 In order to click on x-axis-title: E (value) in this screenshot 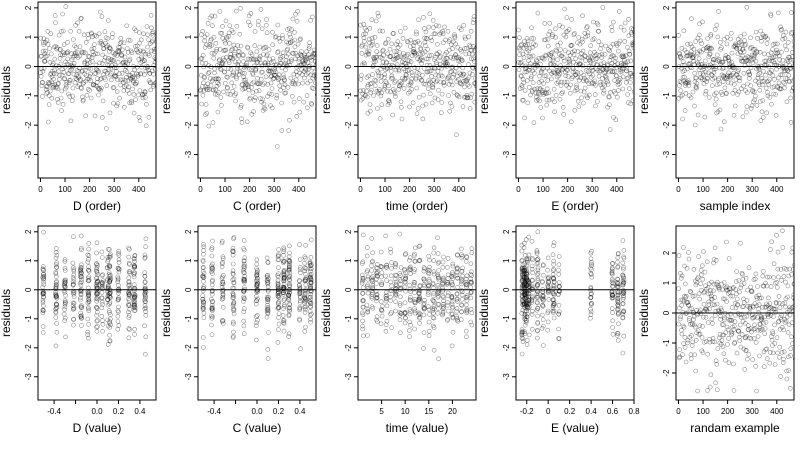, I will do `click(575, 428)`.